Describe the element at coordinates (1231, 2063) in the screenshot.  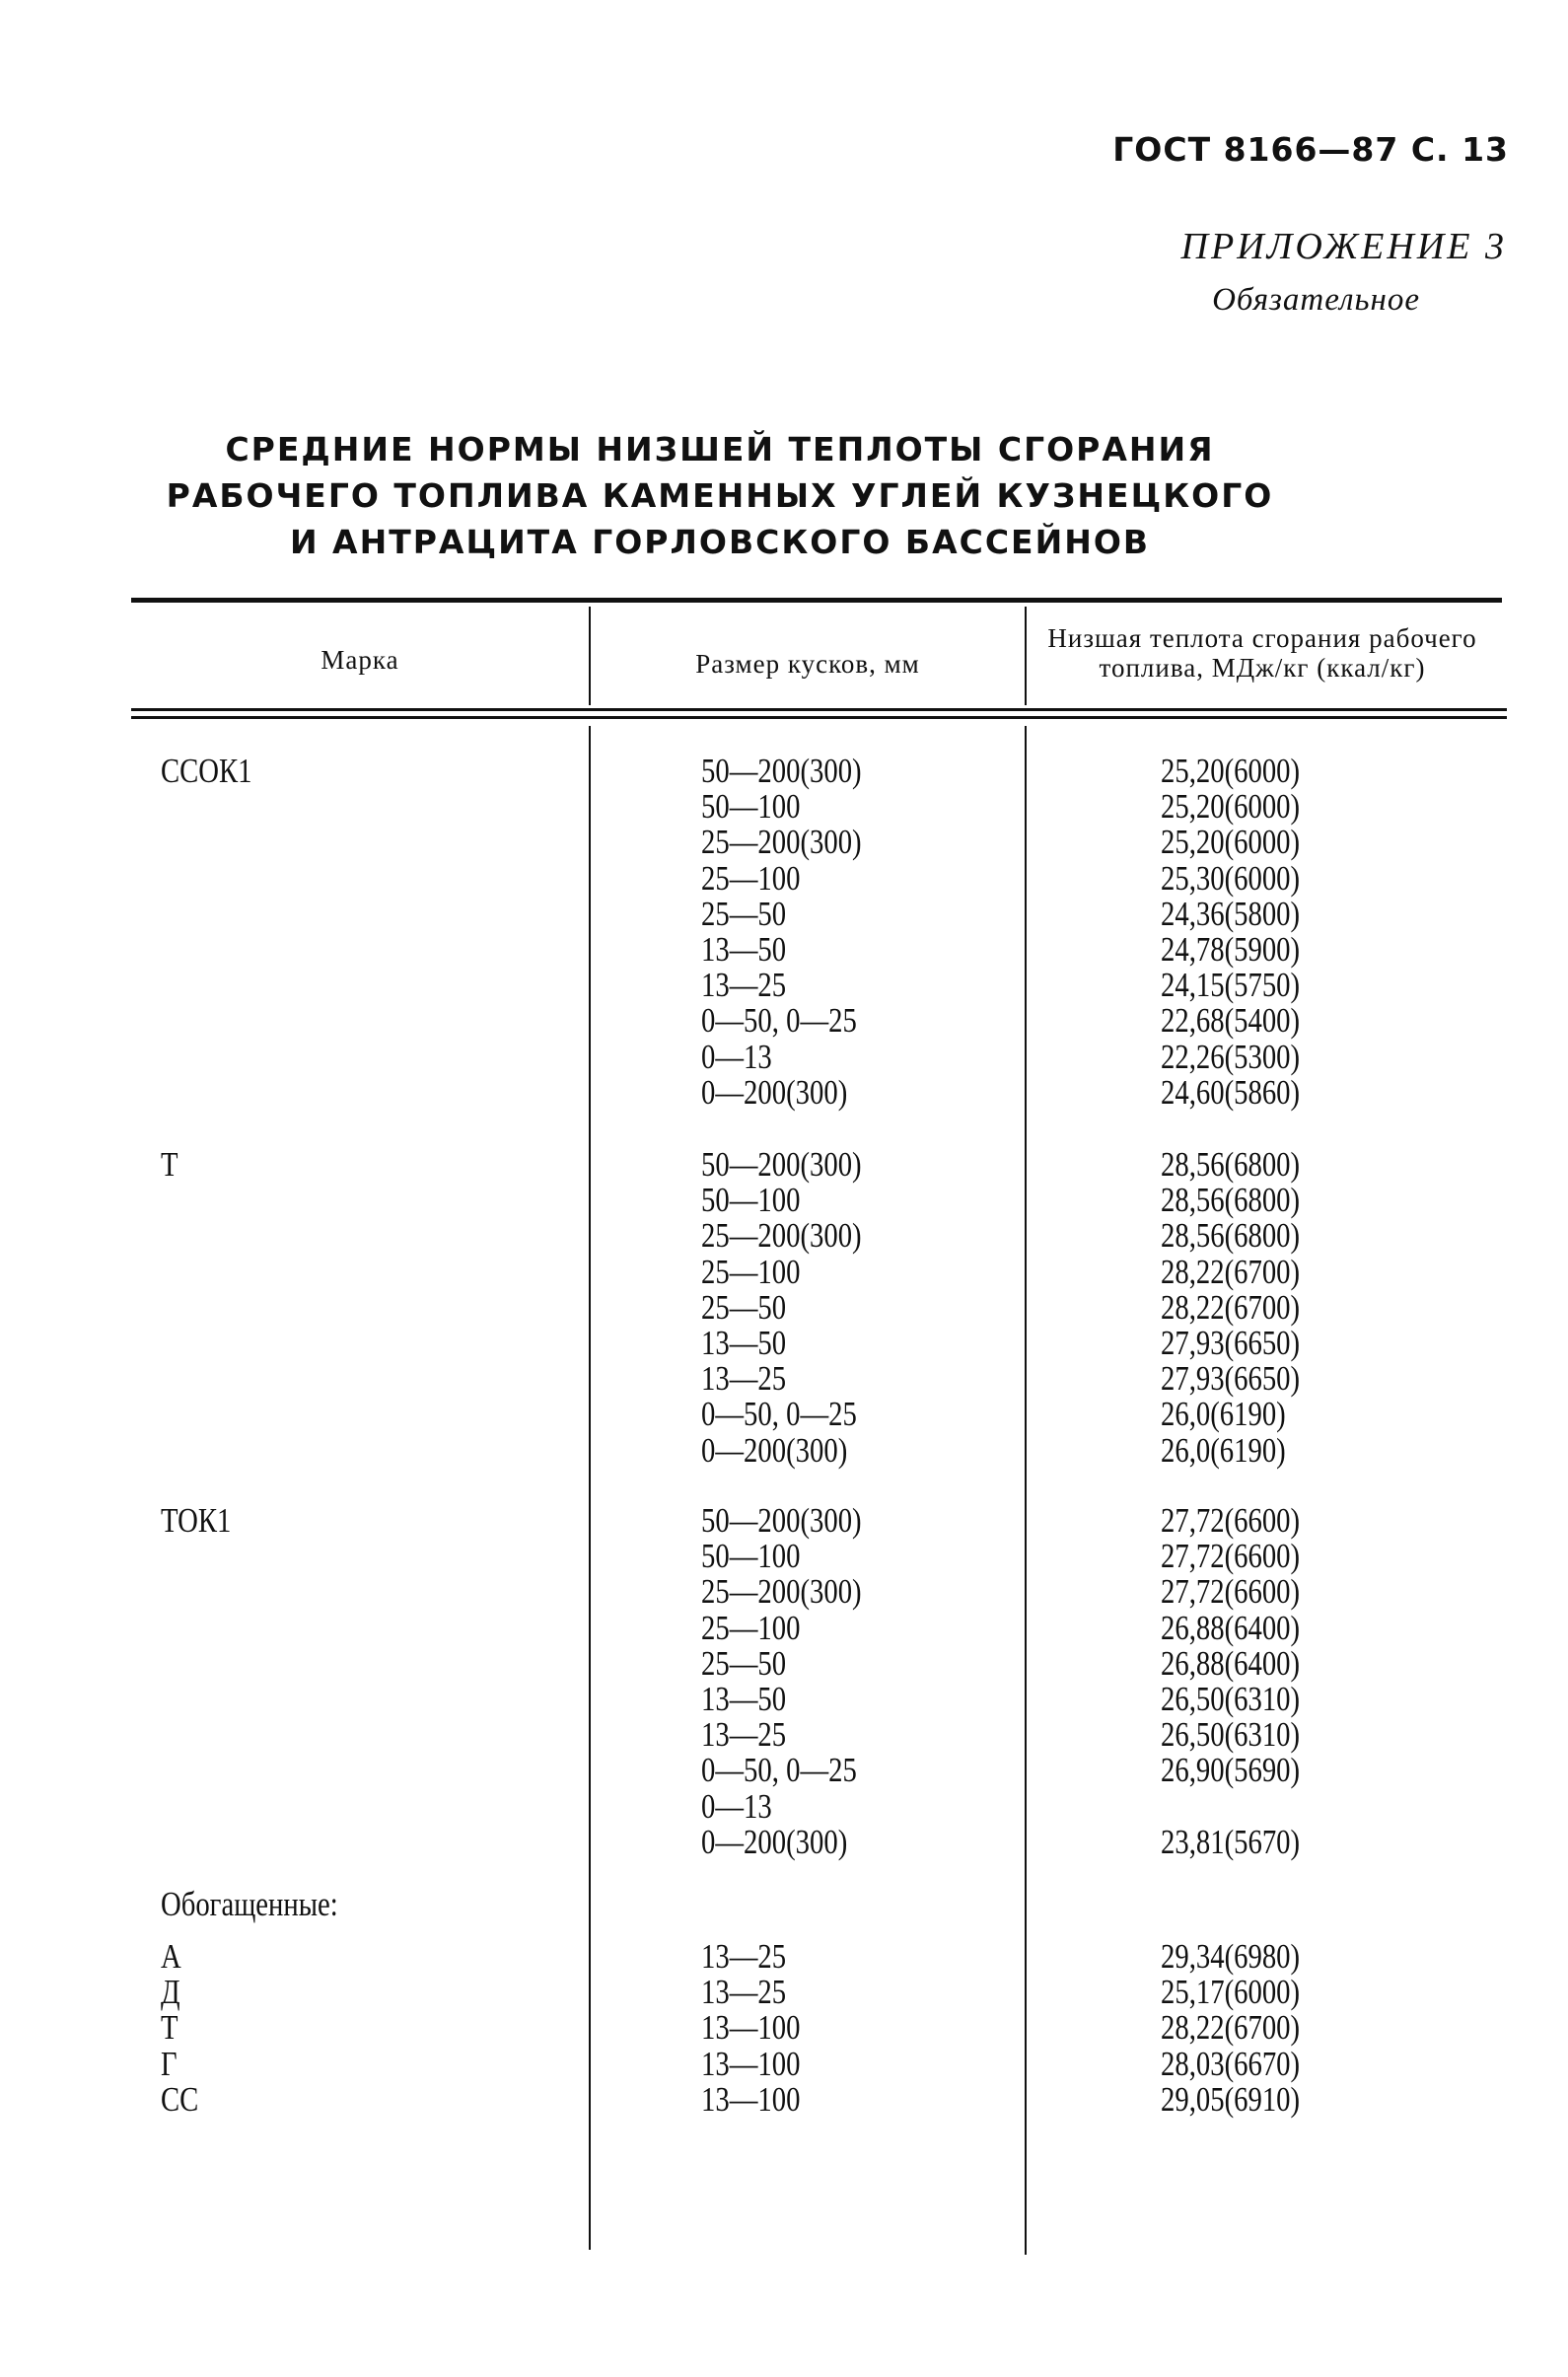
I see `heat-value-cell: 28,03(6670)` at that location.